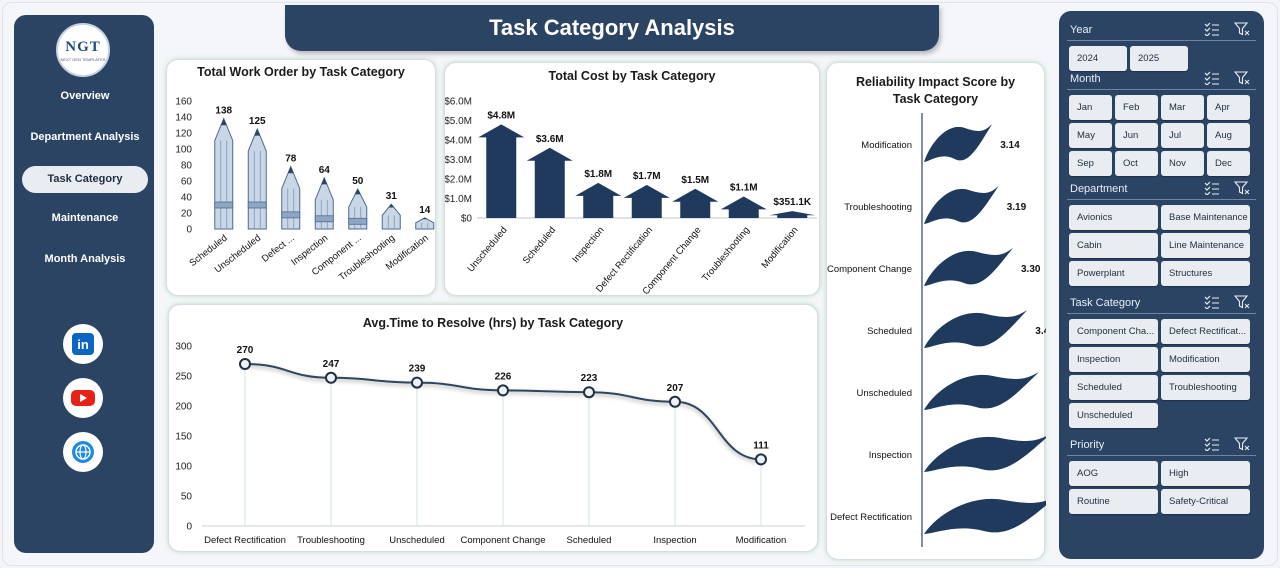 Image resolution: width=1280 pixels, height=568 pixels. I want to click on filter-option-month-may: May, so click(1090, 135).